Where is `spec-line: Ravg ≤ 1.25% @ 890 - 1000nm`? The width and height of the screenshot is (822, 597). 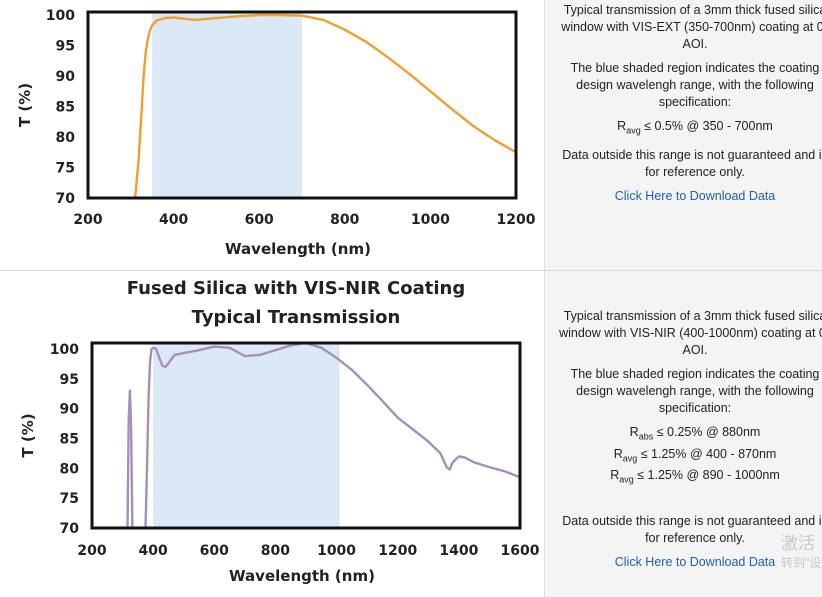 spec-line: Ravg ≤ 1.25% @ 890 - 1000nm is located at coordinates (690, 478).